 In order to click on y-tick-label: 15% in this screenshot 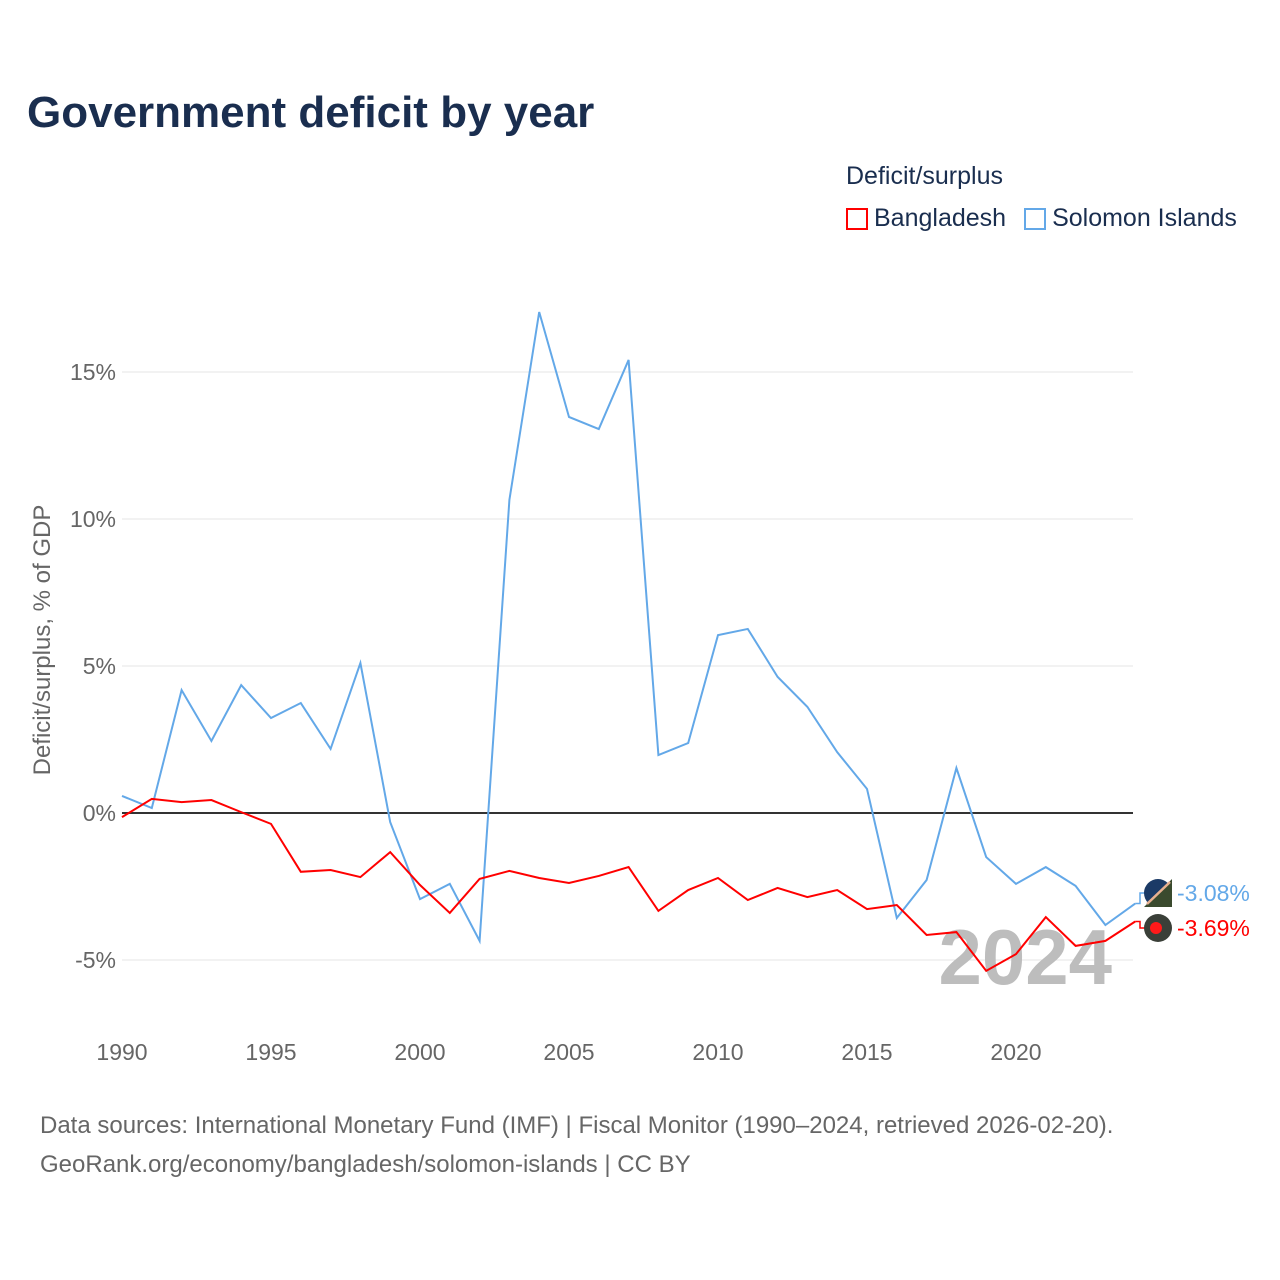, I will do `click(93, 372)`.